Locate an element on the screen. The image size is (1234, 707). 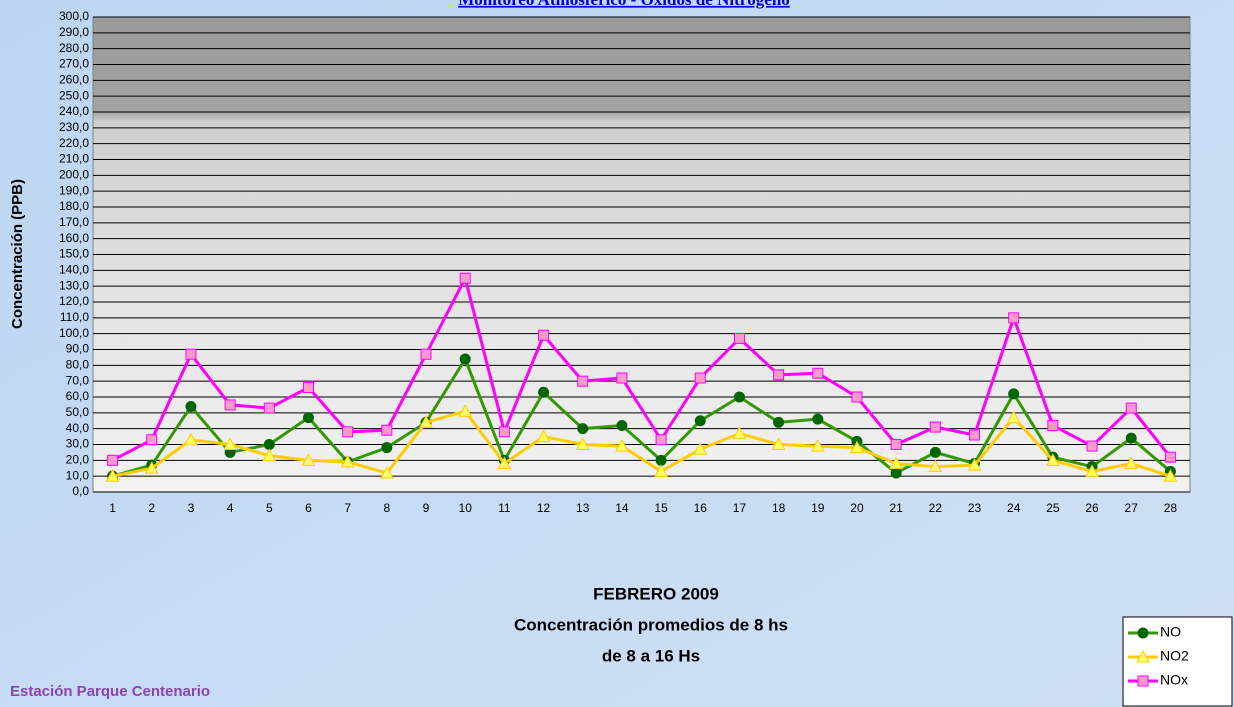
y-tick-label: 40,0 is located at coordinates (78, 428).